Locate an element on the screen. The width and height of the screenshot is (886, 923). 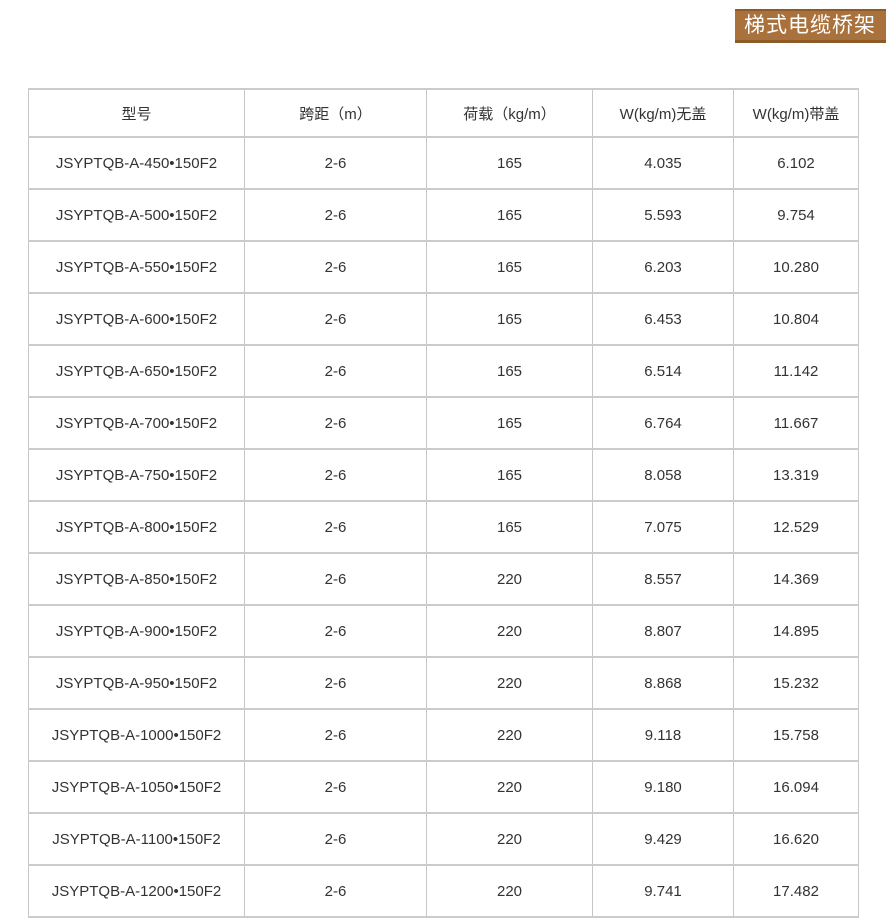
table-row: JSYPTQB-A-550•150F2 2-6 165 6.203 10.280 is located at coordinates (443, 267).